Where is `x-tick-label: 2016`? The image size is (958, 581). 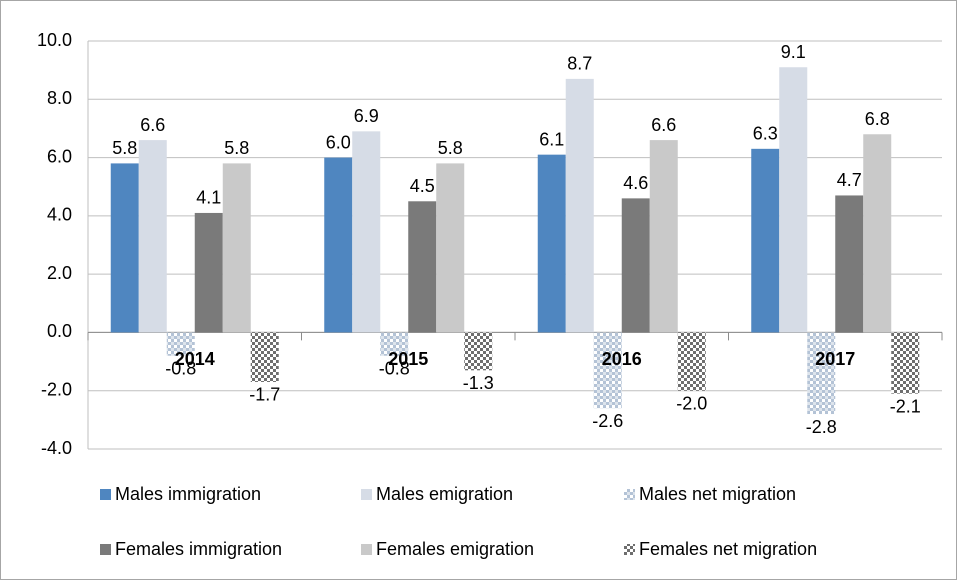 x-tick-label: 2016 is located at coordinates (622, 359).